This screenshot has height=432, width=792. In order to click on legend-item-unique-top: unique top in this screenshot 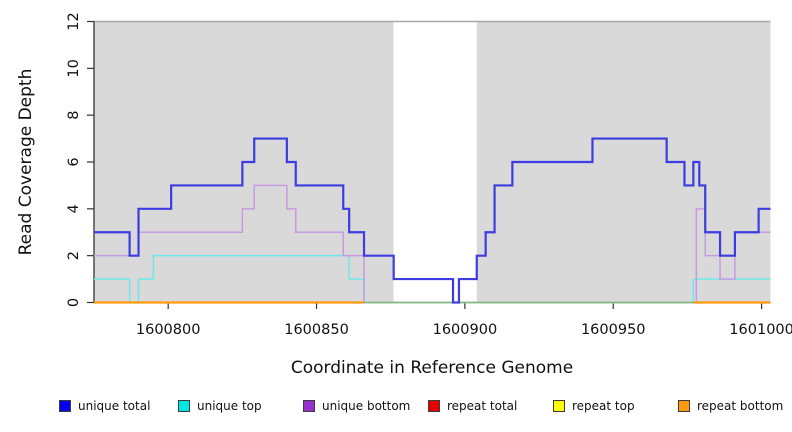, I will do `click(220, 406)`.